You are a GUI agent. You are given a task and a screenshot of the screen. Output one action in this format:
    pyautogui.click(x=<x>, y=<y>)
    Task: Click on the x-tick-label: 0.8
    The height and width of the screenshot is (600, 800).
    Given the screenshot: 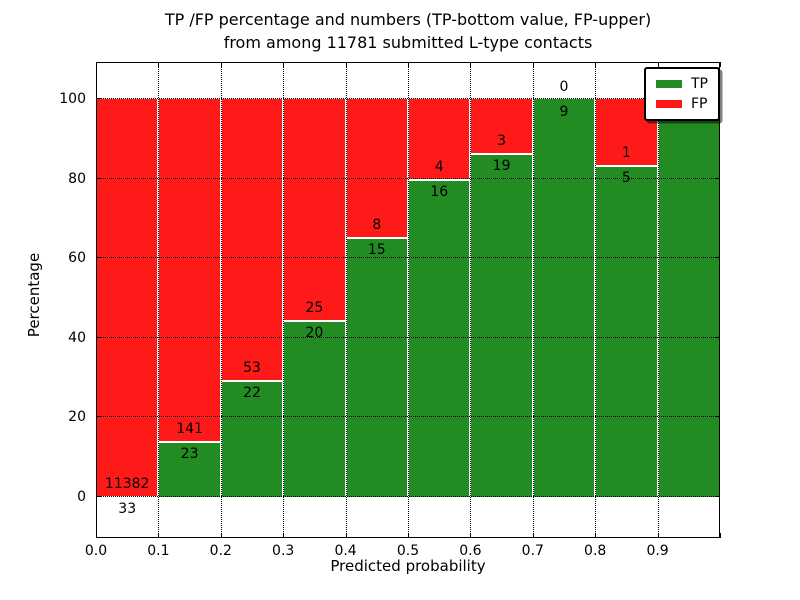 What is the action you would take?
    pyautogui.click(x=595, y=551)
    